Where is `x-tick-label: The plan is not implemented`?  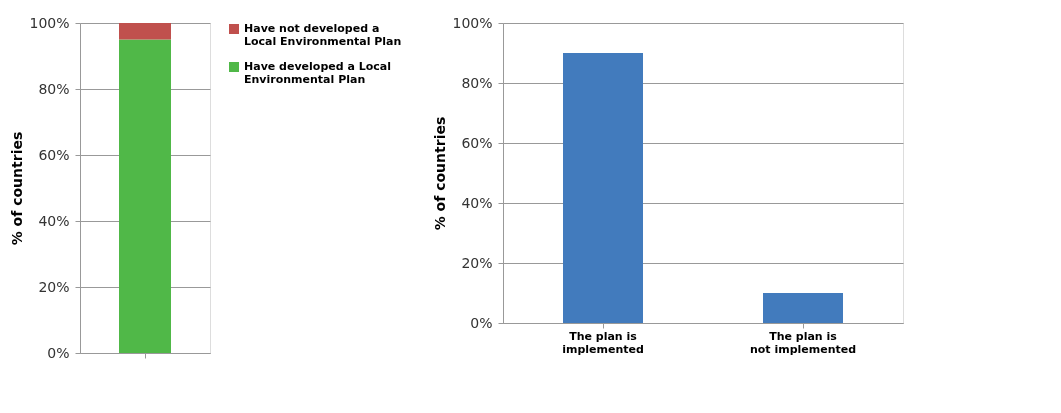
x-tick-label: The plan is not implemented is located at coordinates (803, 342).